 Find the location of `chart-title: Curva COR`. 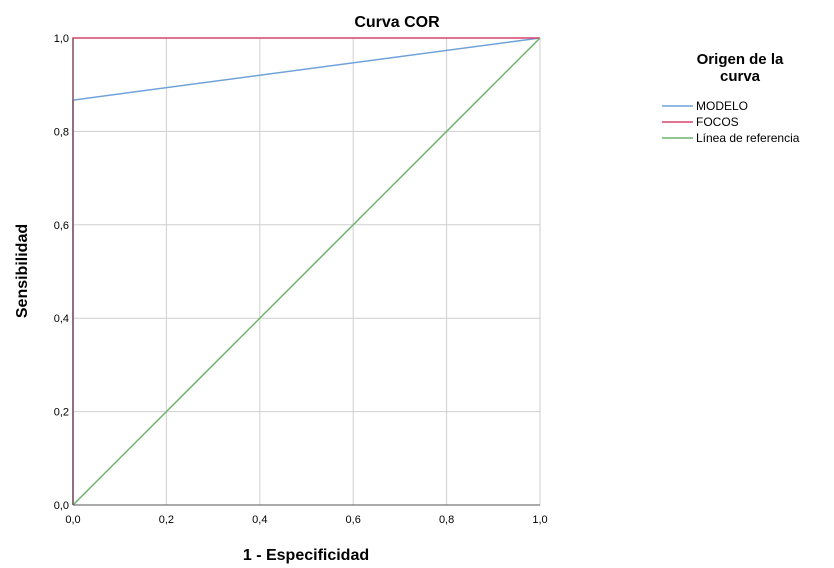

chart-title: Curva COR is located at coordinates (397, 22).